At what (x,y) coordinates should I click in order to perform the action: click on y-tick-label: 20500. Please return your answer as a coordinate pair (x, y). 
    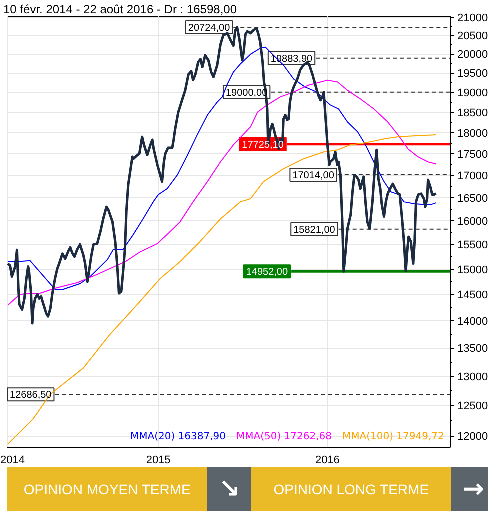
    Looking at the image, I should click on (473, 36).